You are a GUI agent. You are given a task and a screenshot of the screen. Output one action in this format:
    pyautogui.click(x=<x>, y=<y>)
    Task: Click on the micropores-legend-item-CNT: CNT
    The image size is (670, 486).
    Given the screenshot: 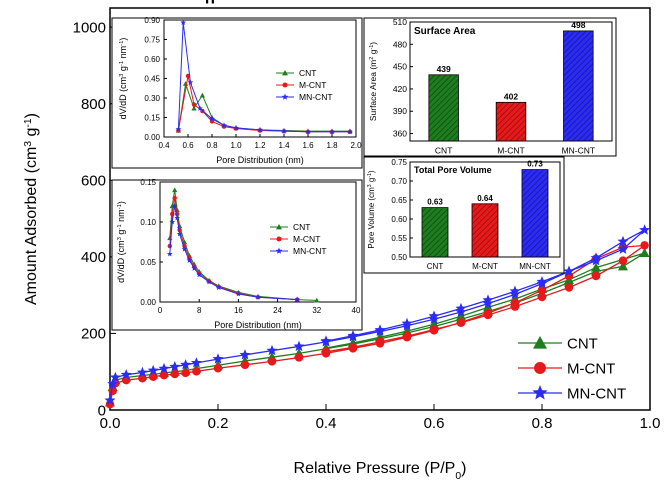 What is the action you would take?
    pyautogui.click(x=296, y=73)
    